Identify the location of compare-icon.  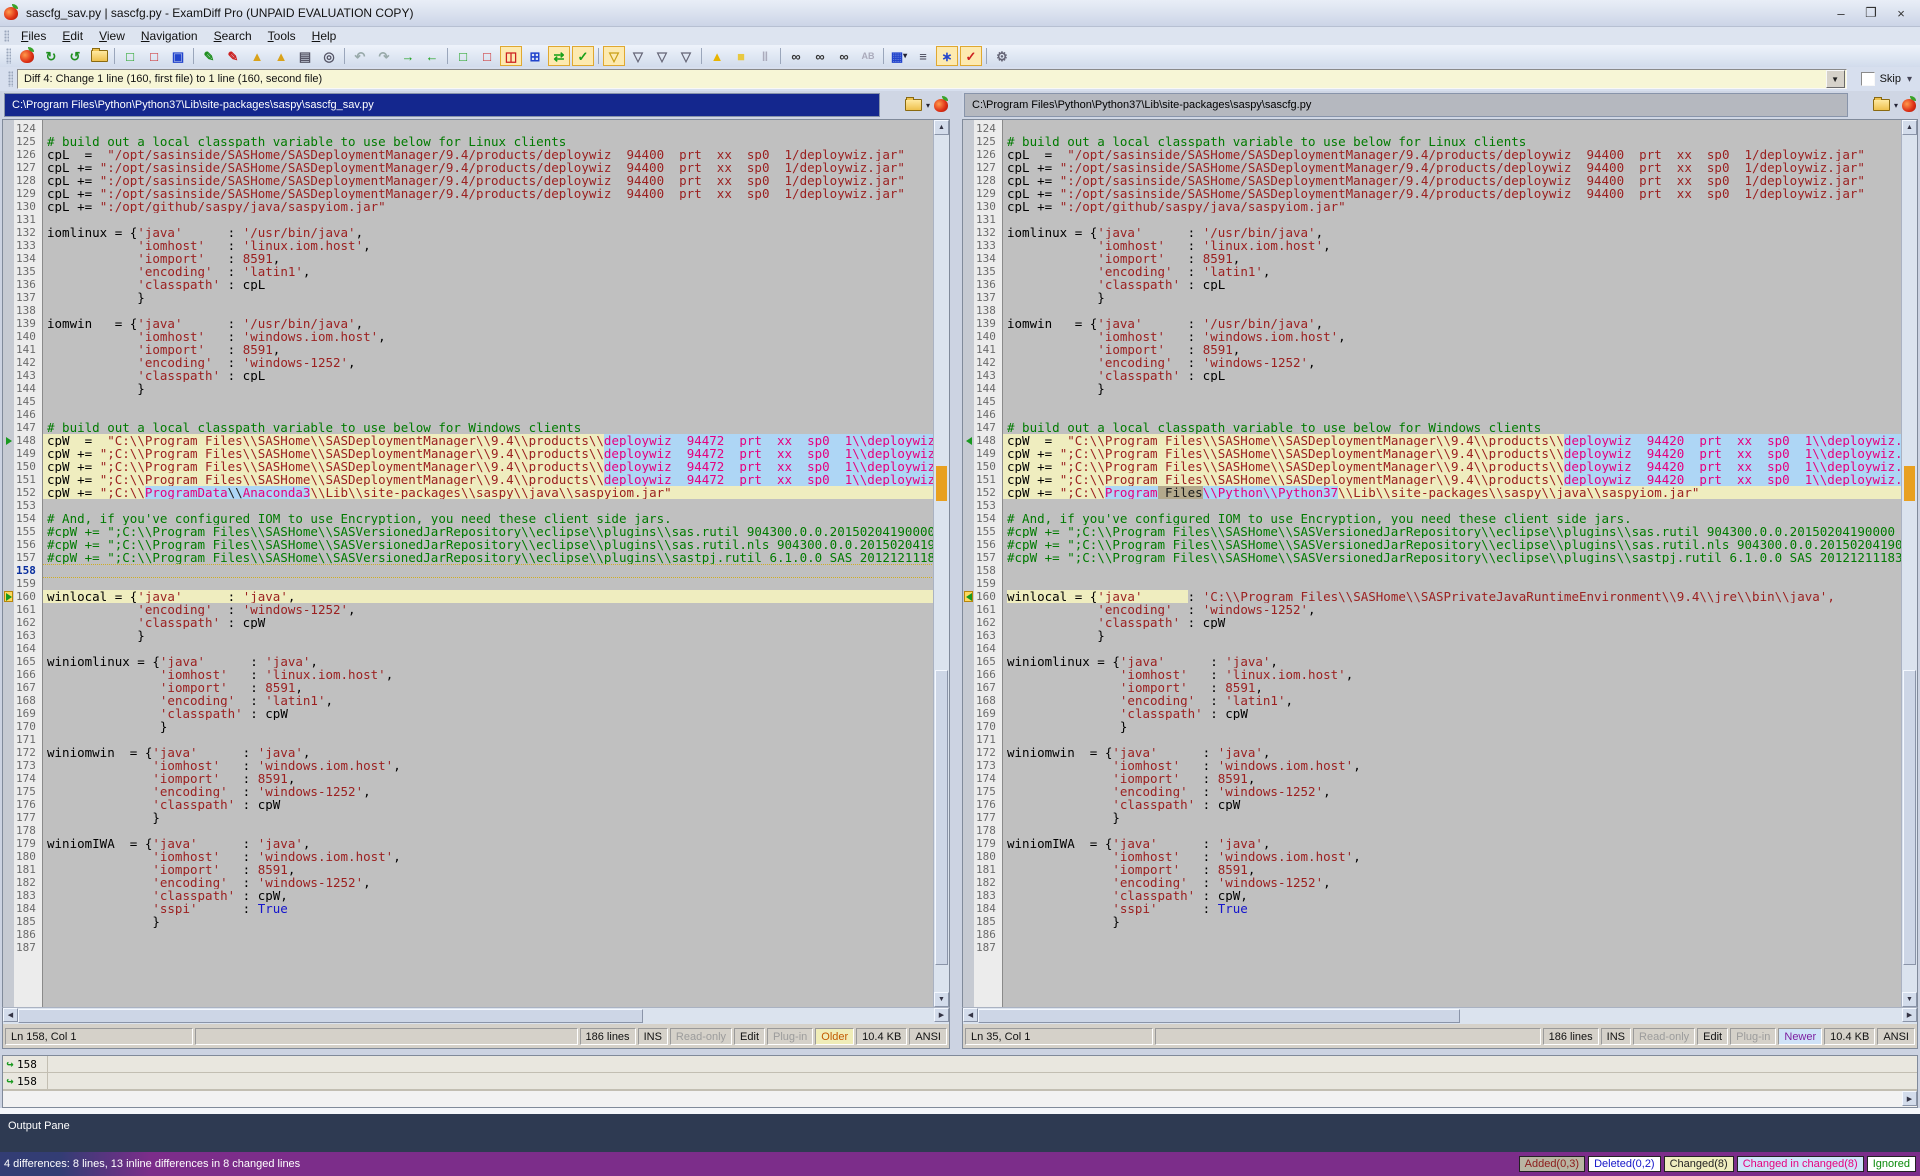
(27, 56).